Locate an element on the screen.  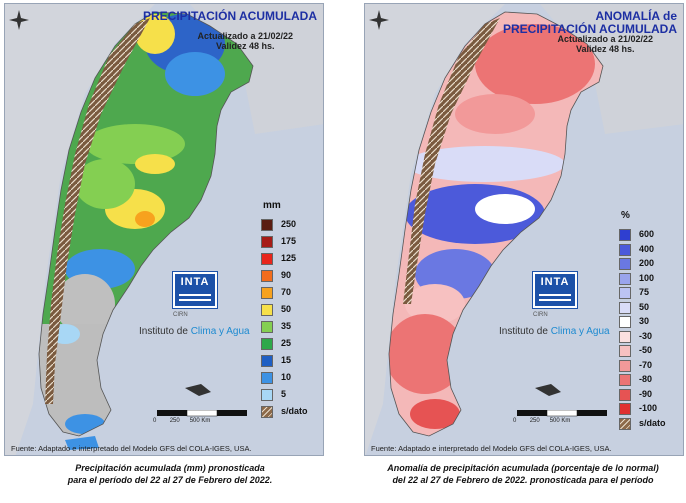
legend-item: 600 is located at coordinates (651, 235).